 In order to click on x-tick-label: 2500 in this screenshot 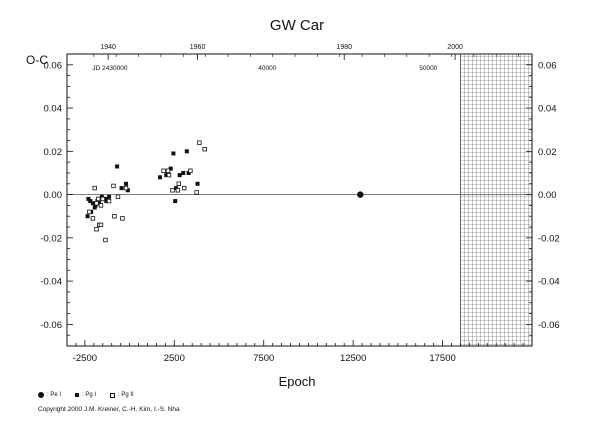, I will do `click(174, 358)`.